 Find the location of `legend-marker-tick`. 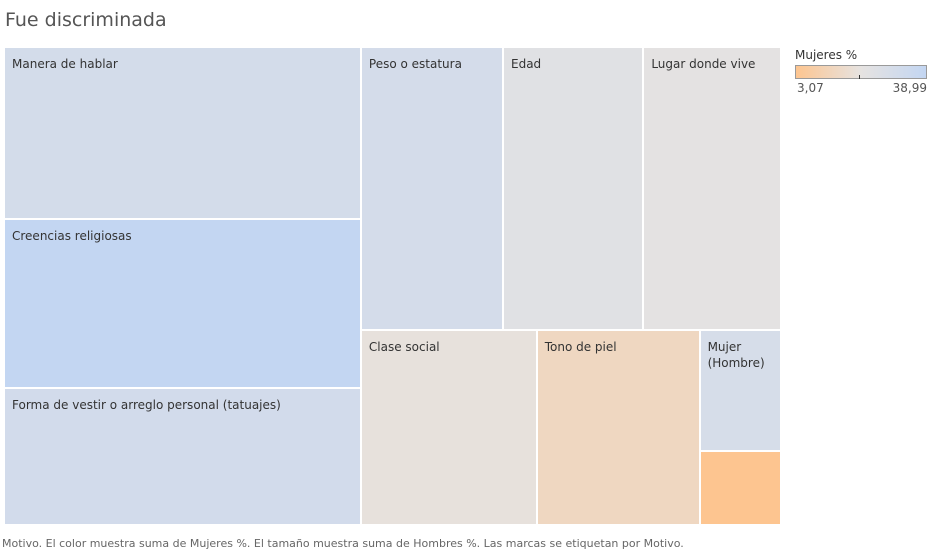

legend-marker-tick is located at coordinates (860, 77).